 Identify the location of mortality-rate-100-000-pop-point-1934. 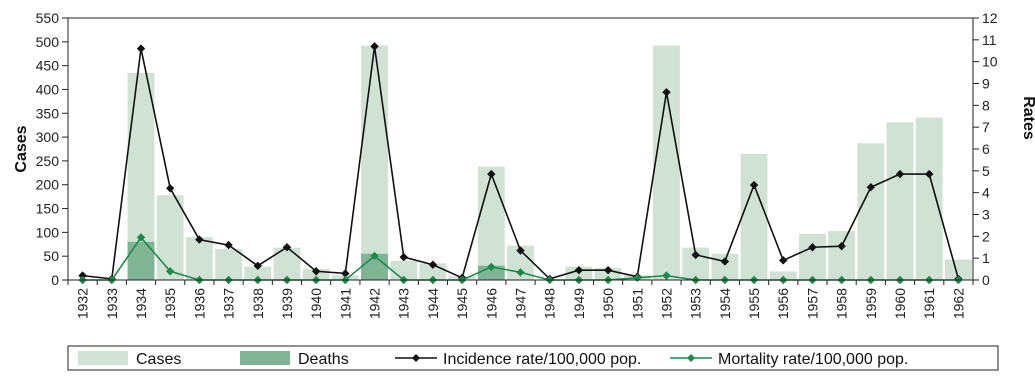
(141, 237).